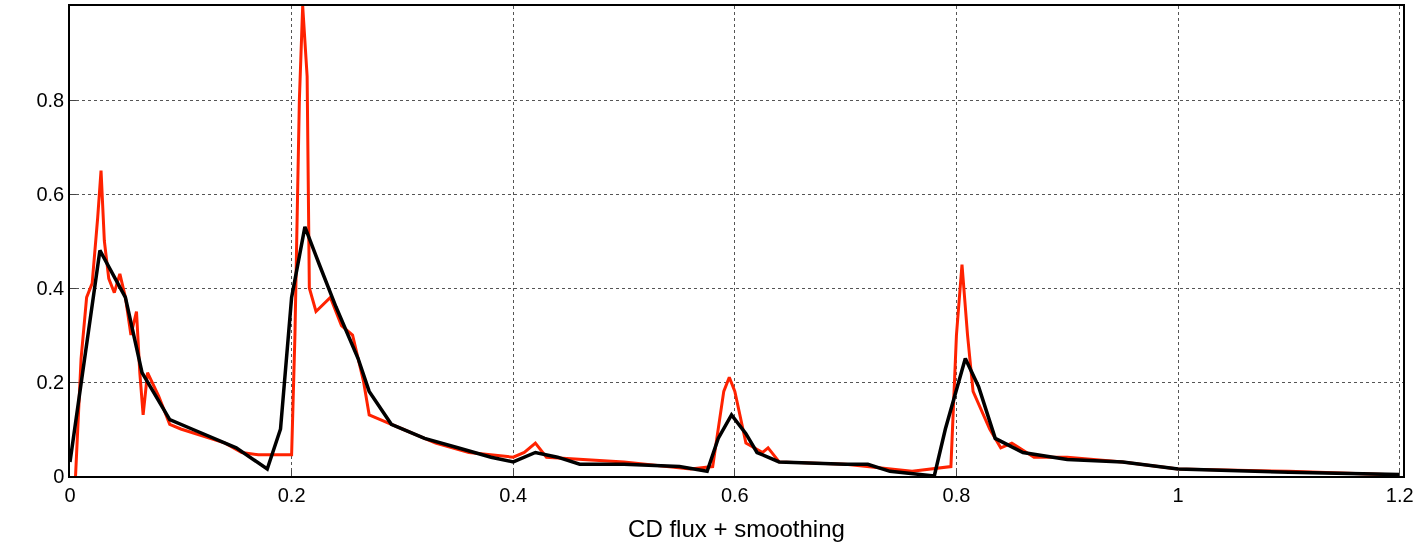  I want to click on x-tick-label: 0.4, so click(513, 494).